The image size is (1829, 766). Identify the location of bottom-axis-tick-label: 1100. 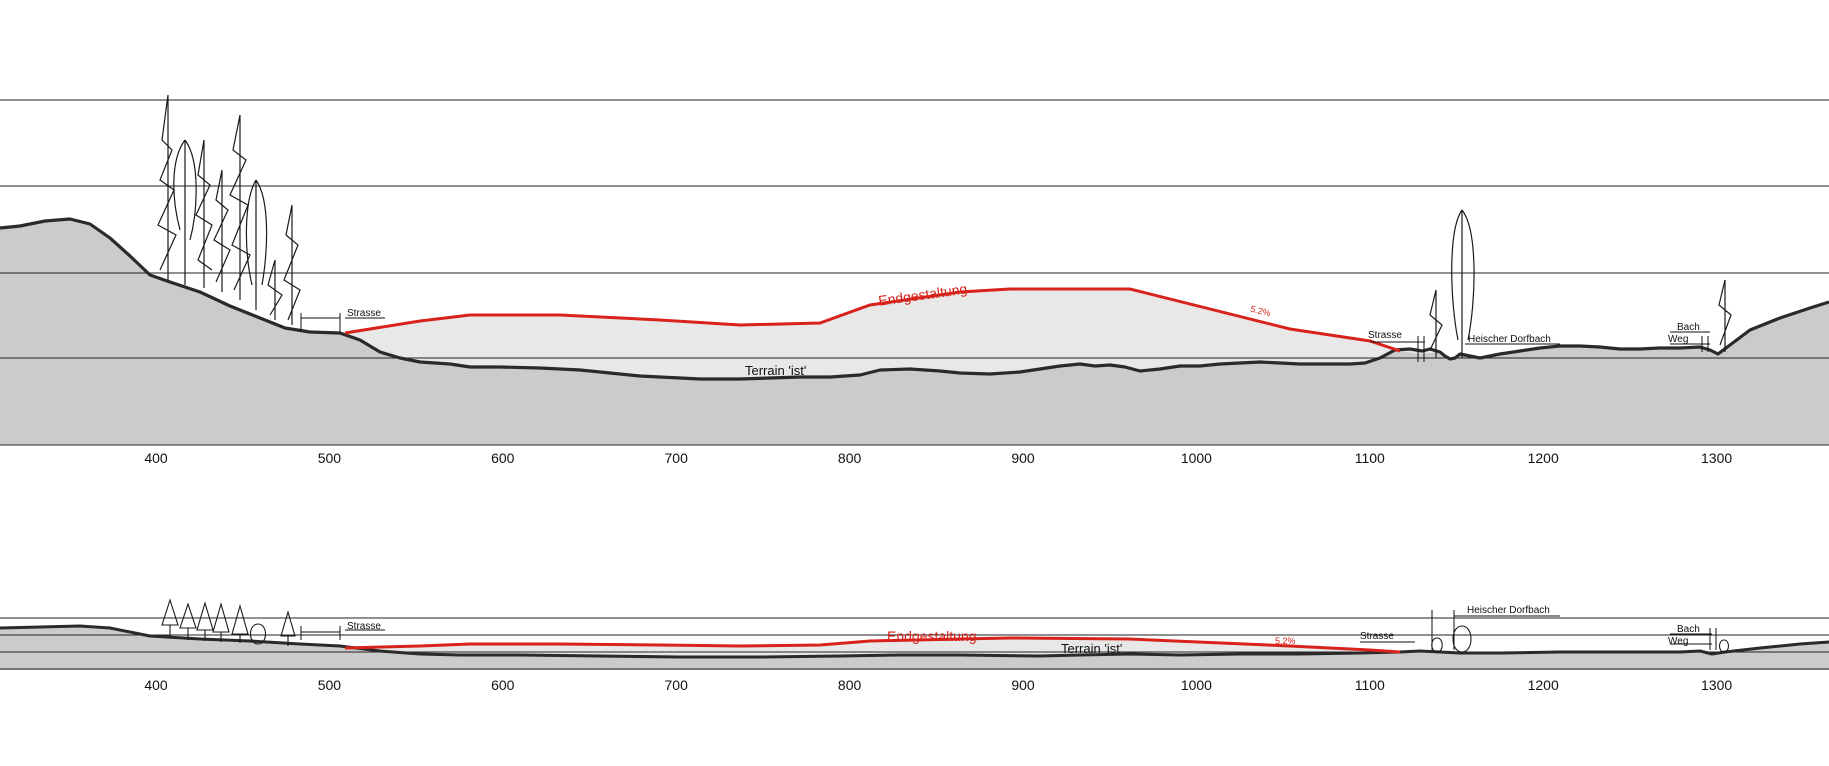
(1370, 685).